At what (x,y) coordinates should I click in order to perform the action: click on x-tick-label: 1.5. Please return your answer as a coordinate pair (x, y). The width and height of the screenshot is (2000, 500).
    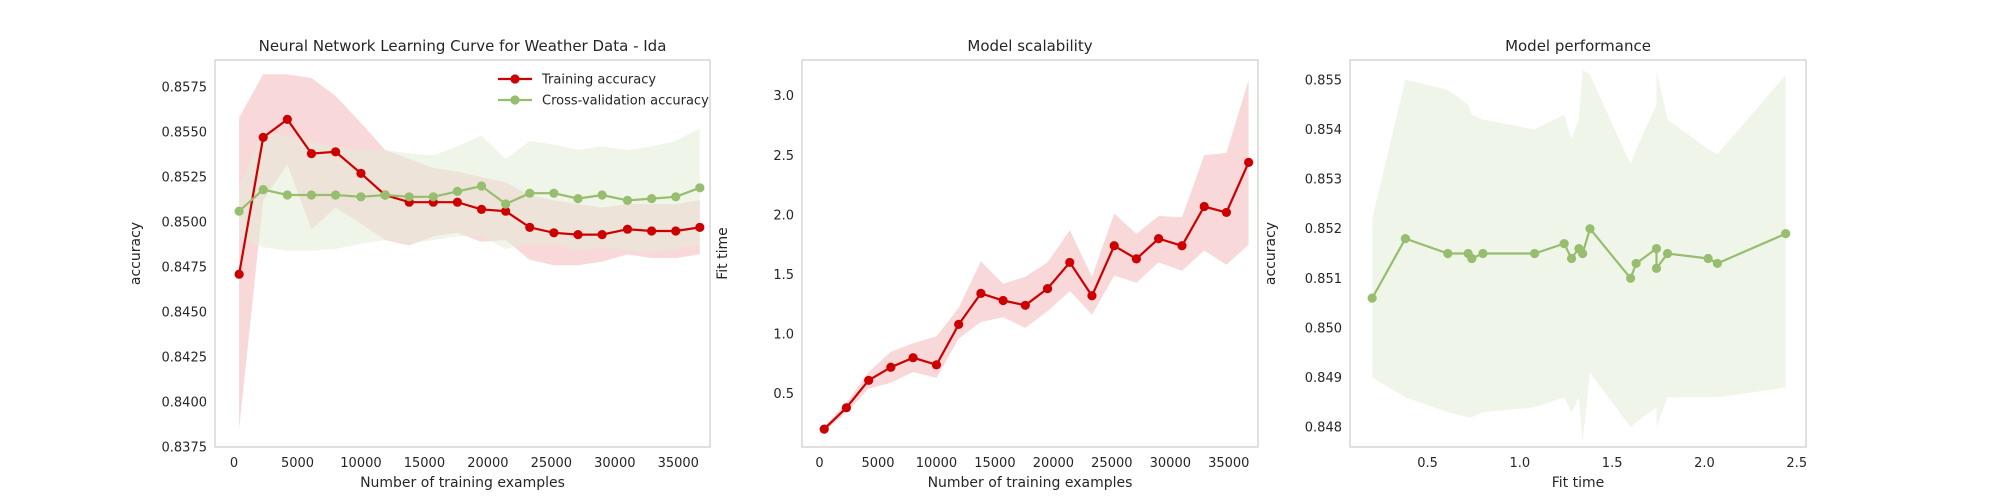
    Looking at the image, I should click on (1612, 463).